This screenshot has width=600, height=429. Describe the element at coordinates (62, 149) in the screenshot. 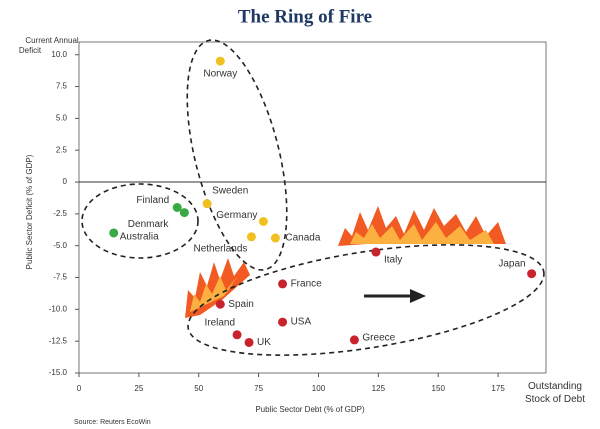

I see `y-tick-label: 2.5` at that location.